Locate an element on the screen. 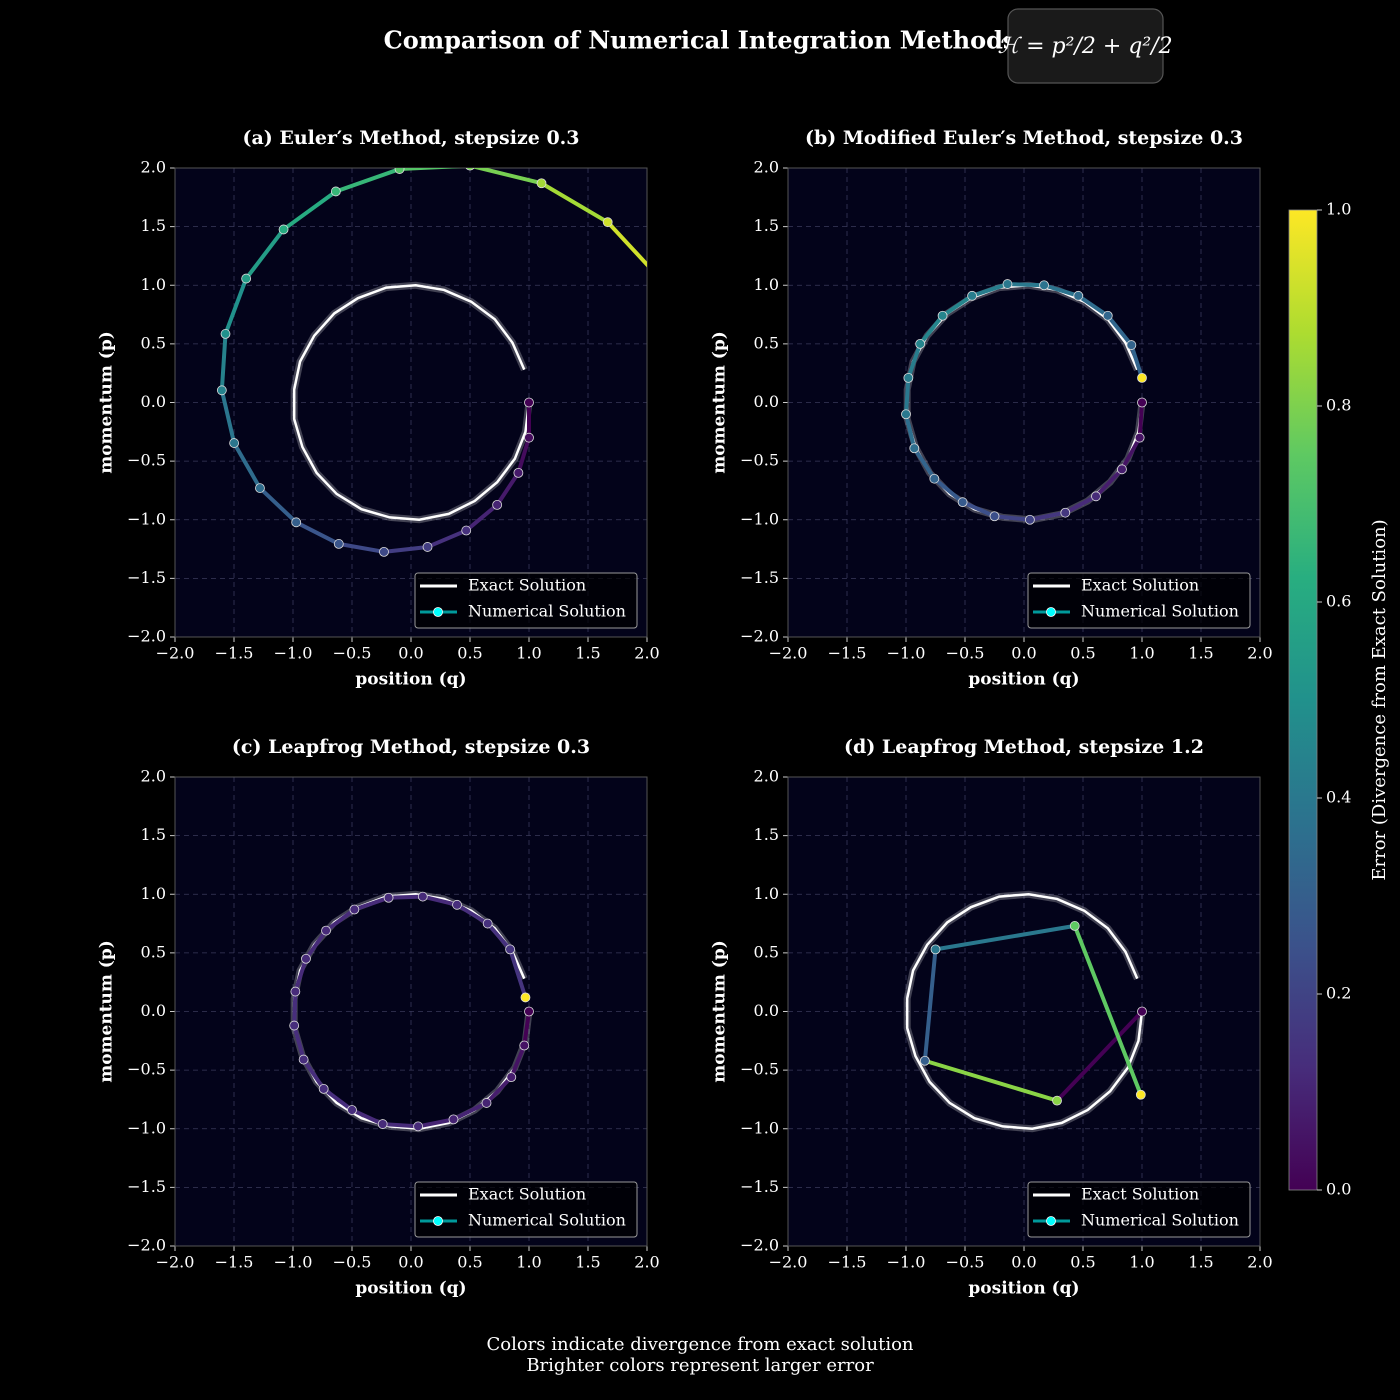  colorbar-tick-label: 0.0 is located at coordinates (1338, 1189).